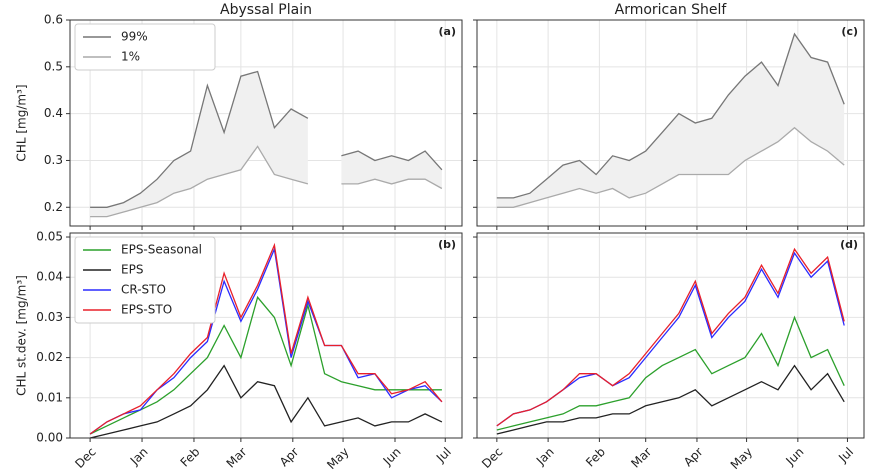 This screenshot has width=869, height=473. What do you see at coordinates (130, 57) in the screenshot?
I see `legend-label: 1%` at bounding box center [130, 57].